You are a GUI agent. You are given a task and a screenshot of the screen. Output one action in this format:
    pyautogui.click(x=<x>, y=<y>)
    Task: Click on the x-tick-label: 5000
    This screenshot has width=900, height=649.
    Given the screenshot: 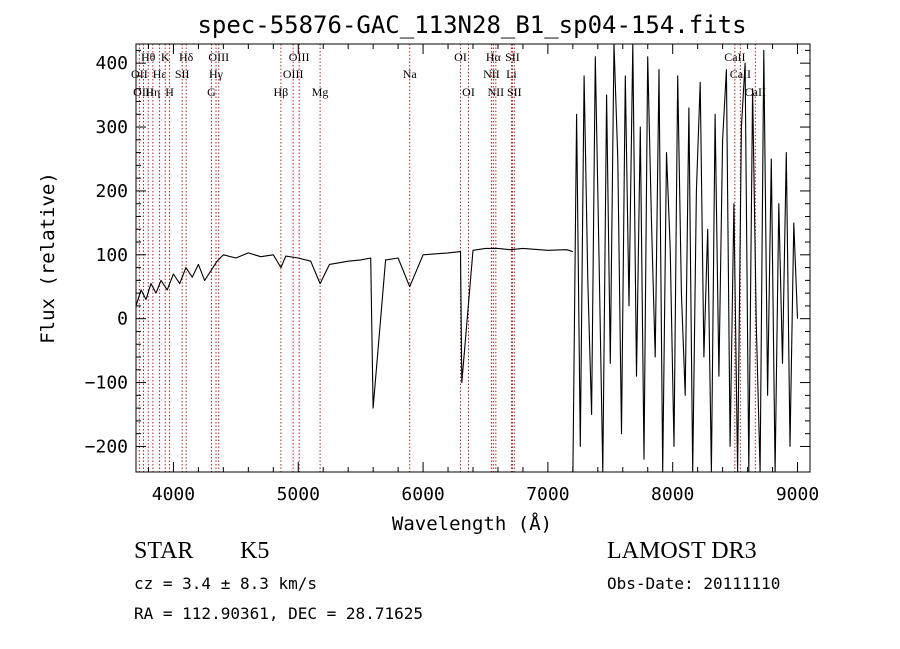 What is the action you would take?
    pyautogui.click(x=298, y=494)
    